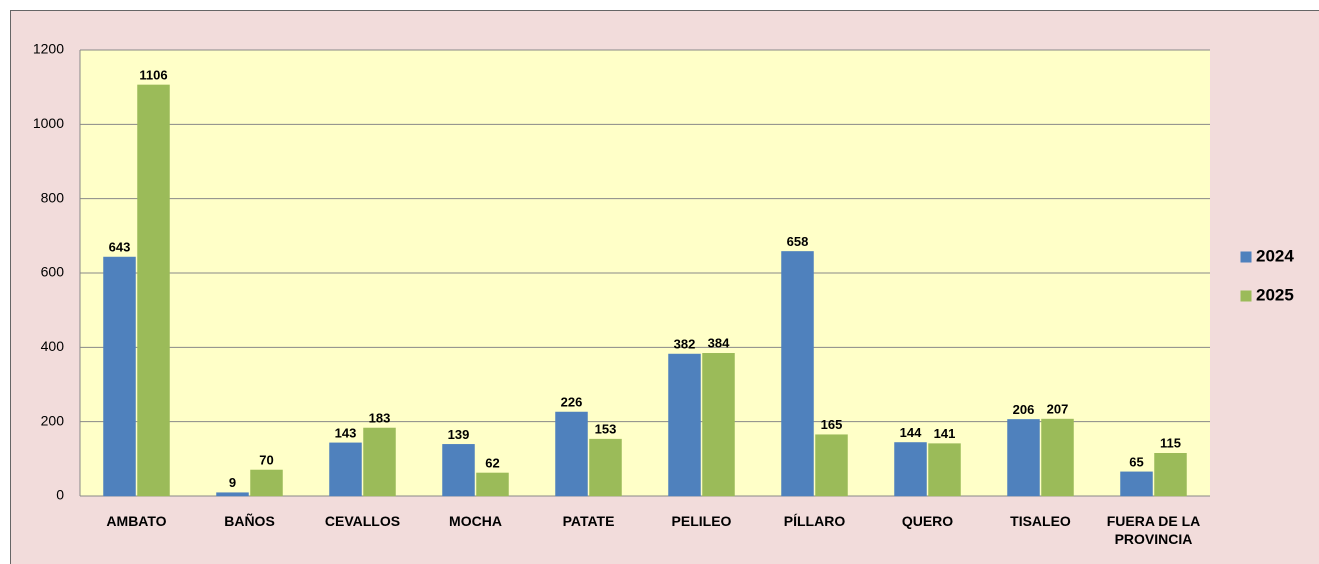  Describe the element at coordinates (1024, 409) in the screenshot. I see `data-label: 206` at that location.